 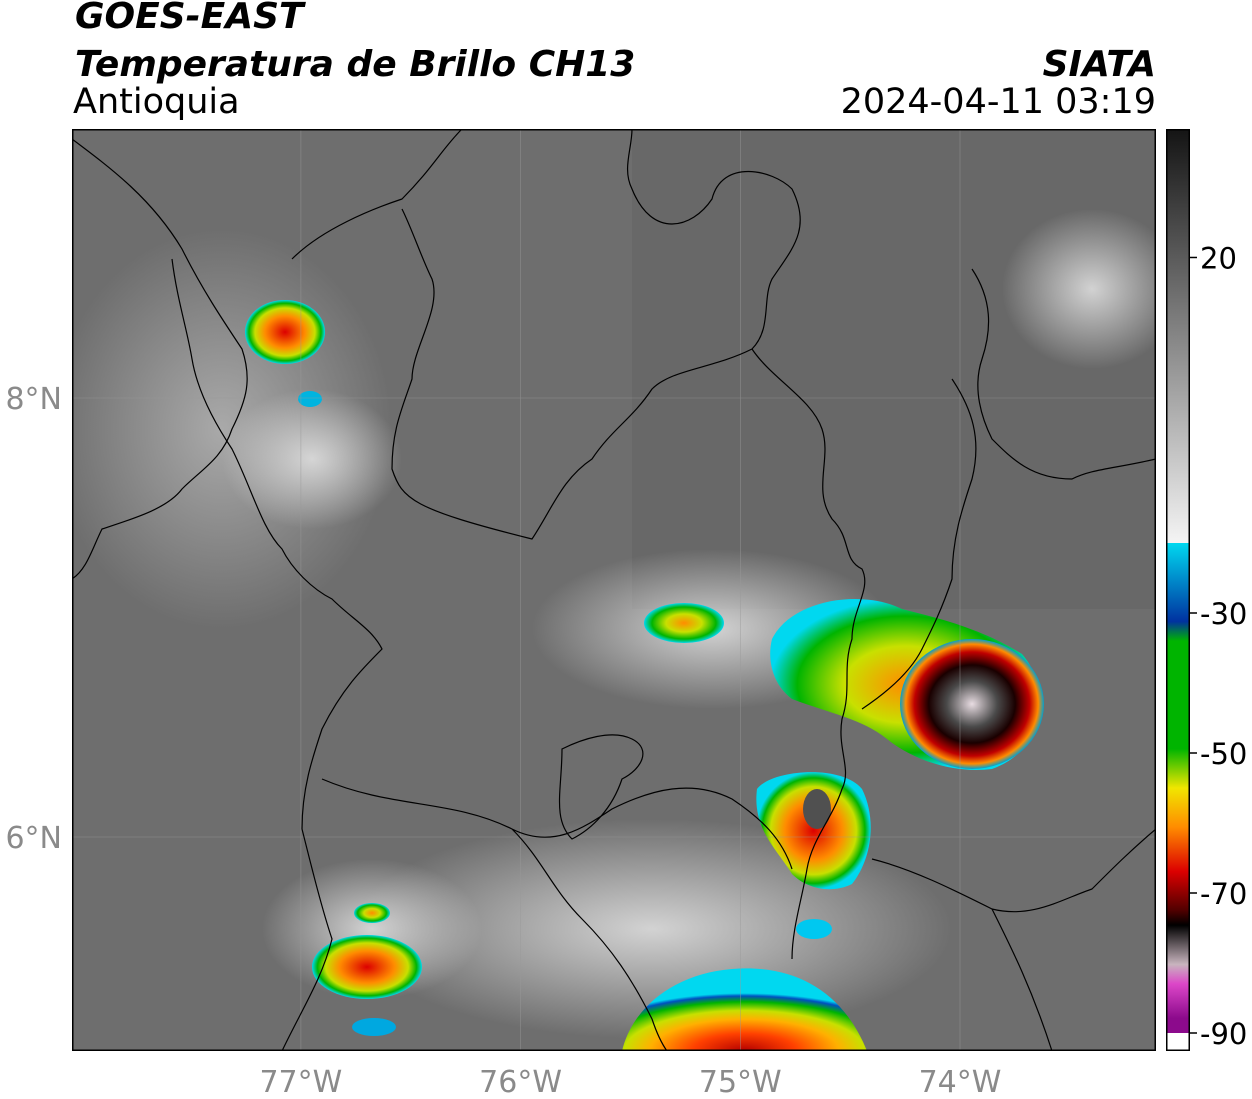 What do you see at coordinates (1099, 64) in the screenshot?
I see `agency-label: SIATA` at bounding box center [1099, 64].